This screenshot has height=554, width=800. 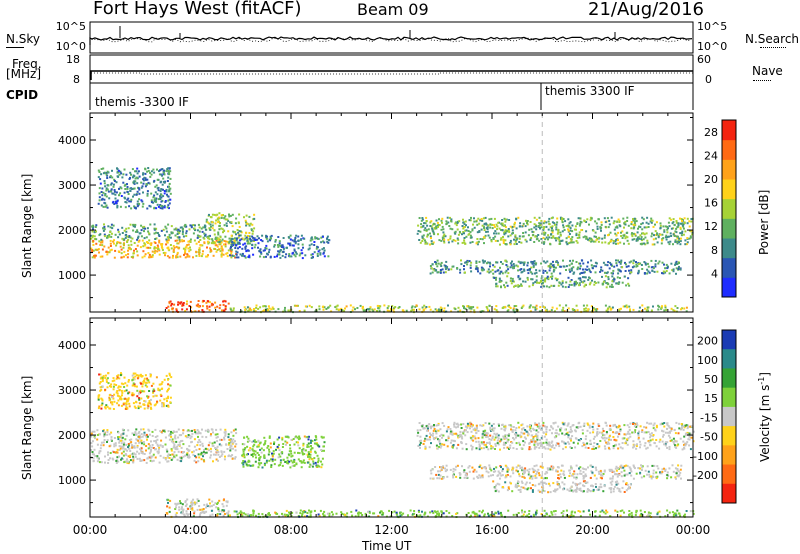 What do you see at coordinates (22, 95) in the screenshot?
I see `cpid-label: CPID` at bounding box center [22, 95].